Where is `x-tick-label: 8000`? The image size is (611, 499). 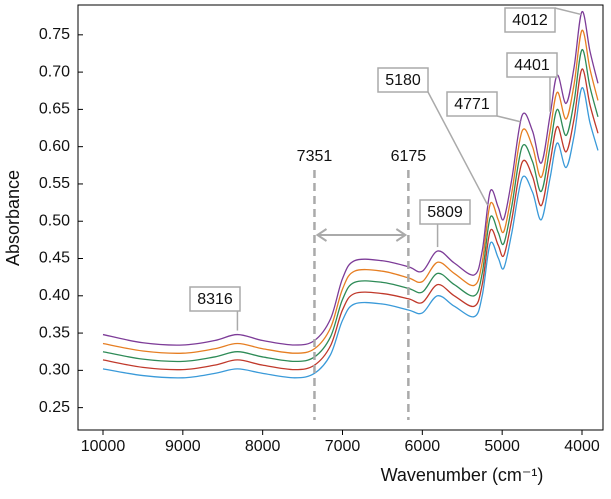 x-tick-label: 8000 is located at coordinates (263, 446).